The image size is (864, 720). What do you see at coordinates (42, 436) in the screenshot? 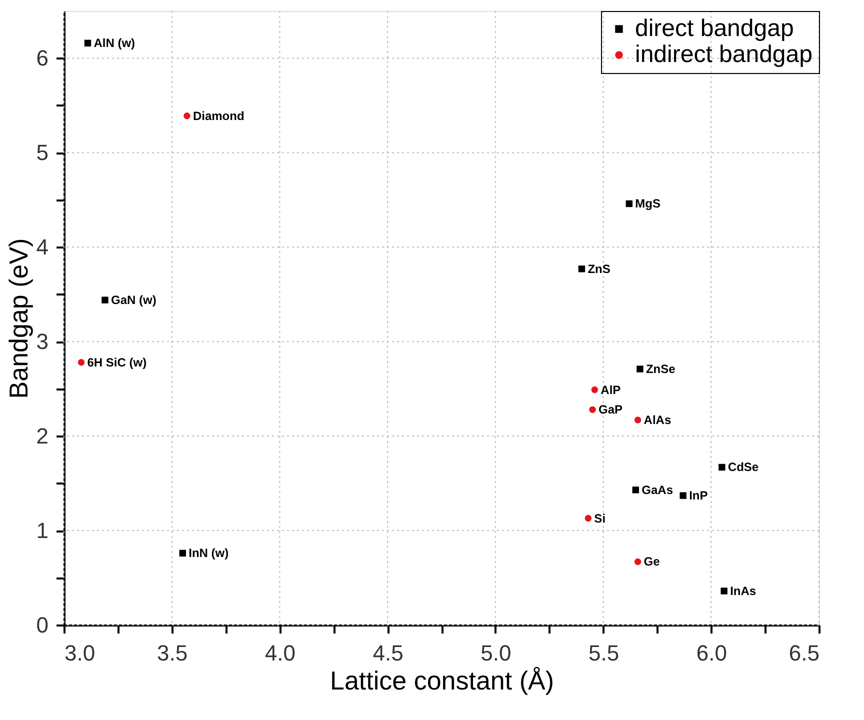
I see `y-tick-label: 2` at bounding box center [42, 436].